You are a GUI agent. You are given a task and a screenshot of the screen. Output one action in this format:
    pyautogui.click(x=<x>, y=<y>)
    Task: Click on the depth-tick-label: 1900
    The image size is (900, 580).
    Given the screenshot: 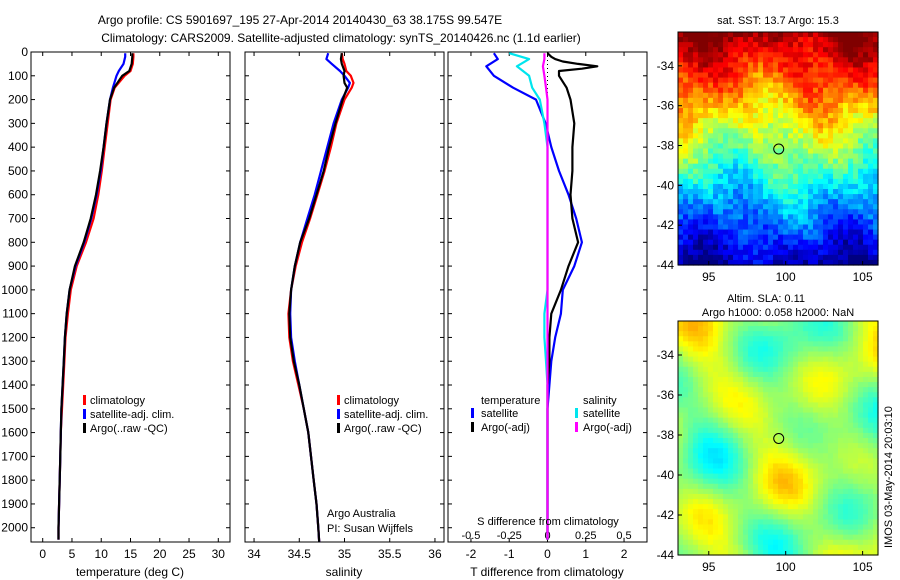 What is the action you would take?
    pyautogui.click(x=14, y=504)
    